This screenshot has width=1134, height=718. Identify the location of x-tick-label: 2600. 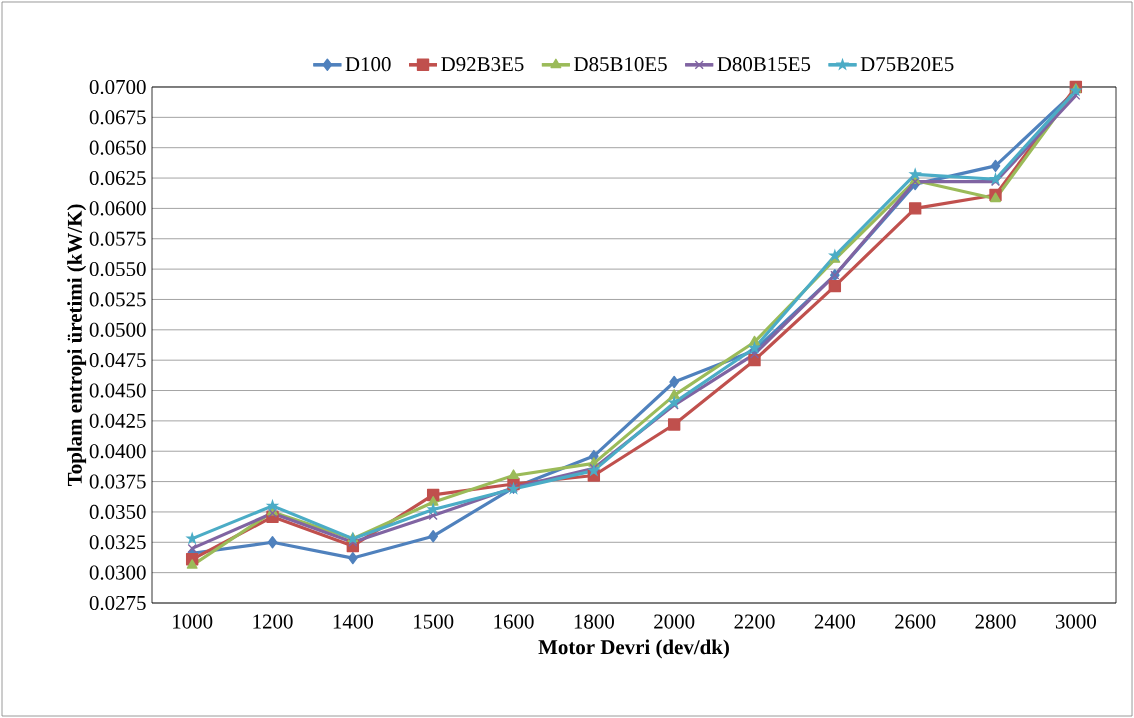
(915, 621).